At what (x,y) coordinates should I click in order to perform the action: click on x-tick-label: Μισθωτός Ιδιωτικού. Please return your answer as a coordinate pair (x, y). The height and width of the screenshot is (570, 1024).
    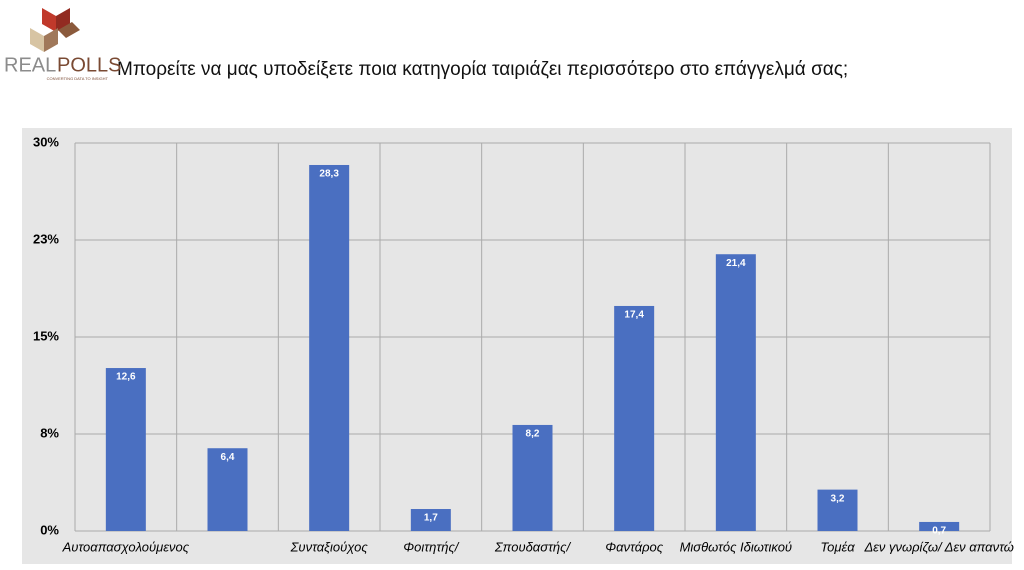
    Looking at the image, I should click on (736, 546).